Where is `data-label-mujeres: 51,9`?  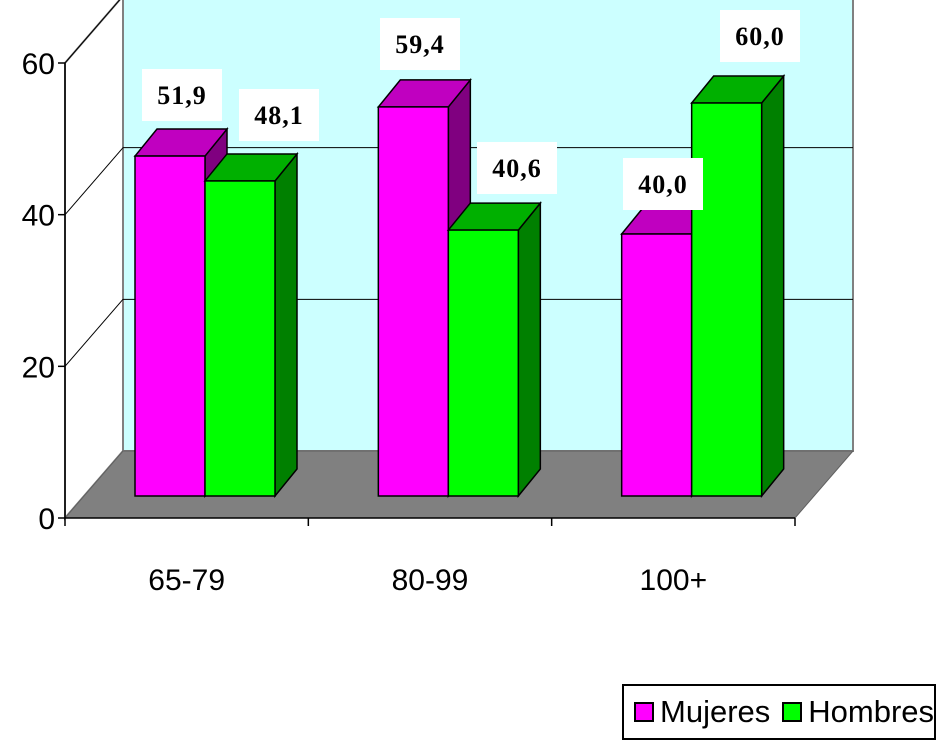 data-label-mujeres: 51,9 is located at coordinates (182, 95).